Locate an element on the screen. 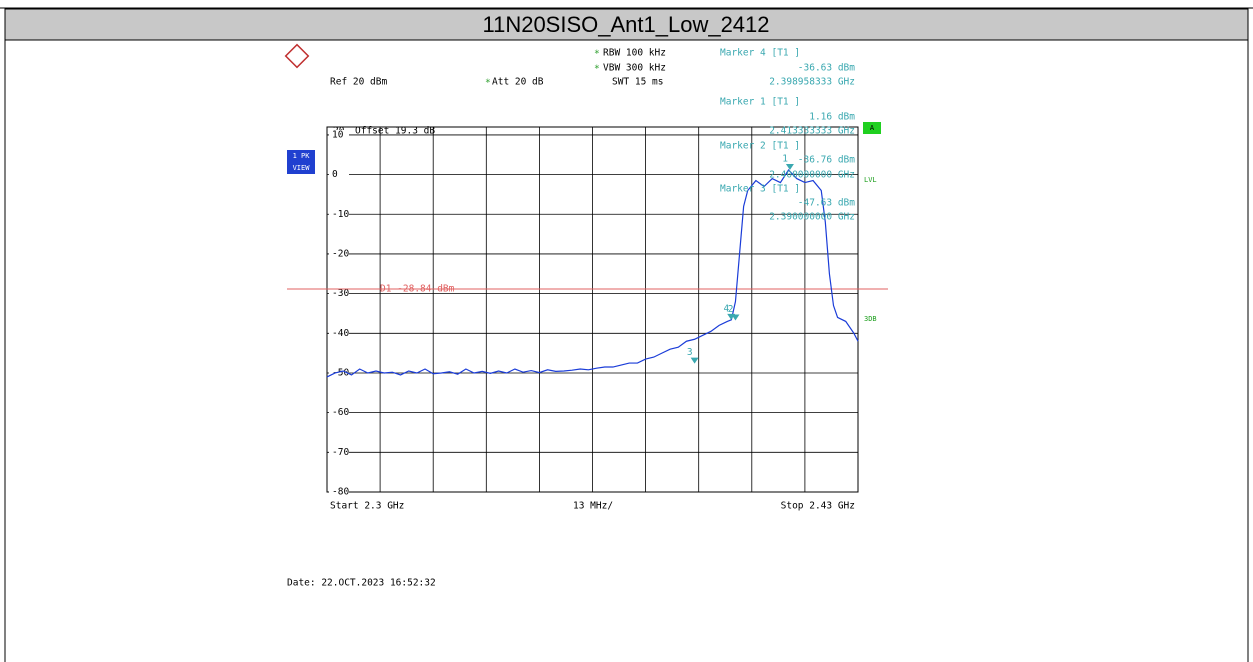 This screenshot has height=662, width=1253. offset: Offset 19.3 dB is located at coordinates (395, 131).